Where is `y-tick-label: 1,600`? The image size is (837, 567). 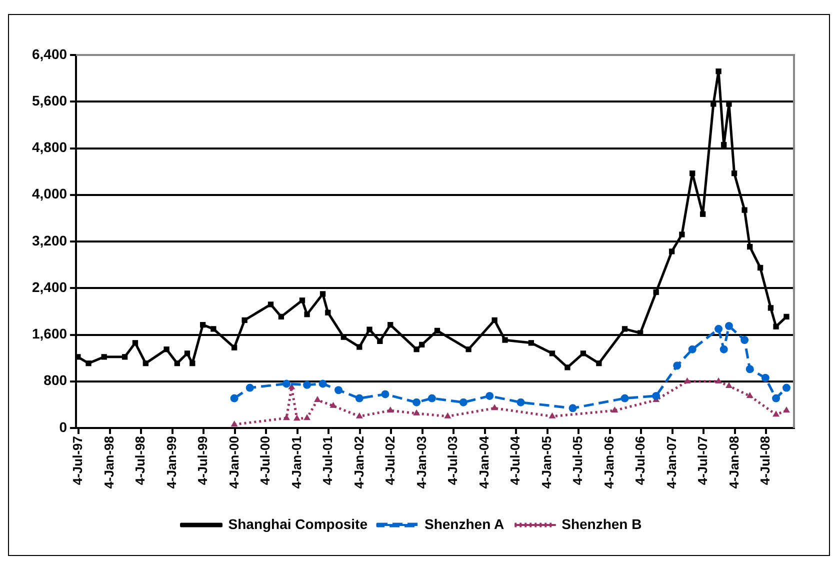
y-tick-label: 1,600 is located at coordinates (50, 334).